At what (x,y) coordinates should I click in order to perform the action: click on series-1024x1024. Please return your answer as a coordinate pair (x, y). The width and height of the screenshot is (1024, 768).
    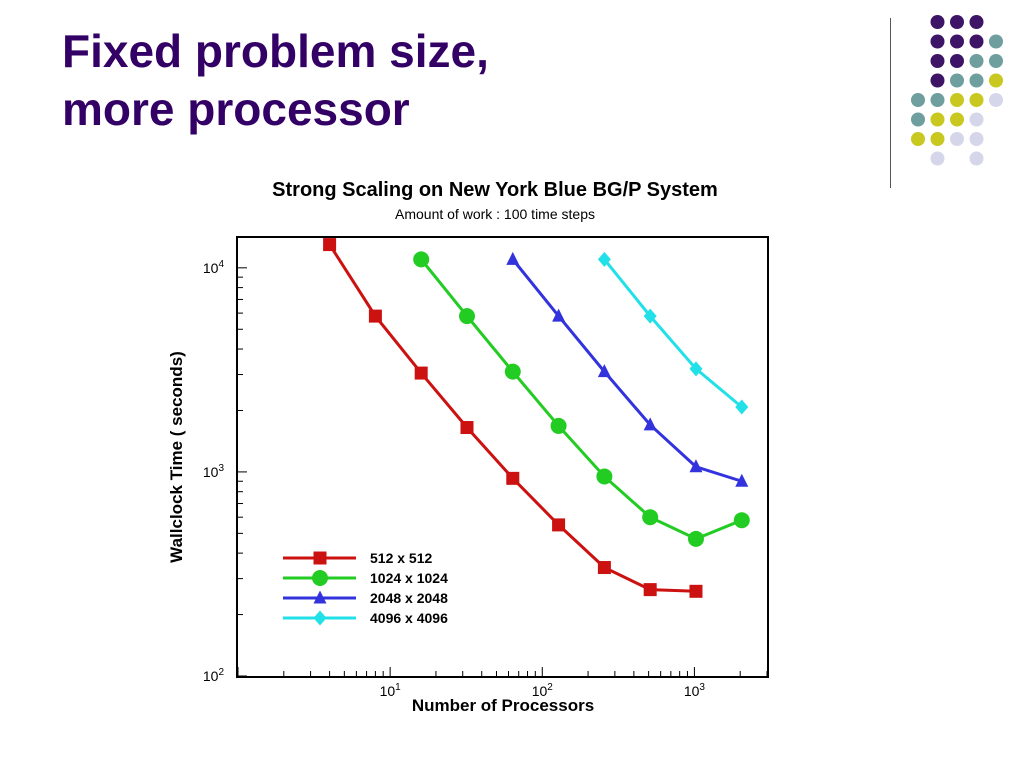
    Looking at the image, I should click on (581, 399).